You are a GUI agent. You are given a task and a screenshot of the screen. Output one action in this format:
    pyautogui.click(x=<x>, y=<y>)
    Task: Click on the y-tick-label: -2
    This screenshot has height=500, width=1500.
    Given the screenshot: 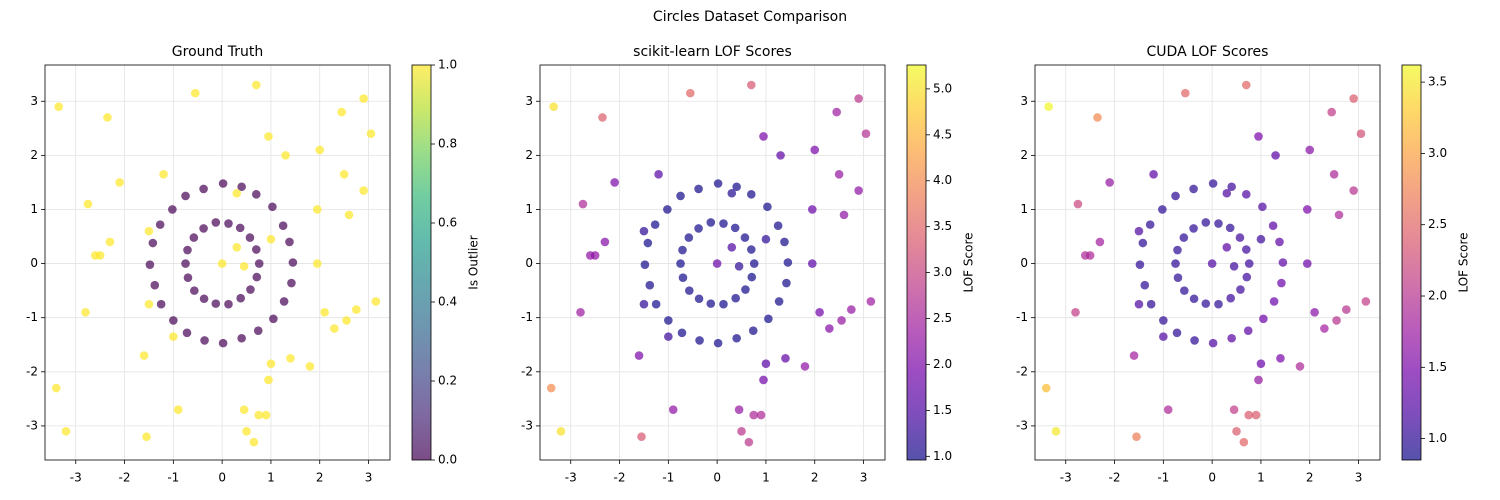 What is the action you would take?
    pyautogui.click(x=1022, y=371)
    